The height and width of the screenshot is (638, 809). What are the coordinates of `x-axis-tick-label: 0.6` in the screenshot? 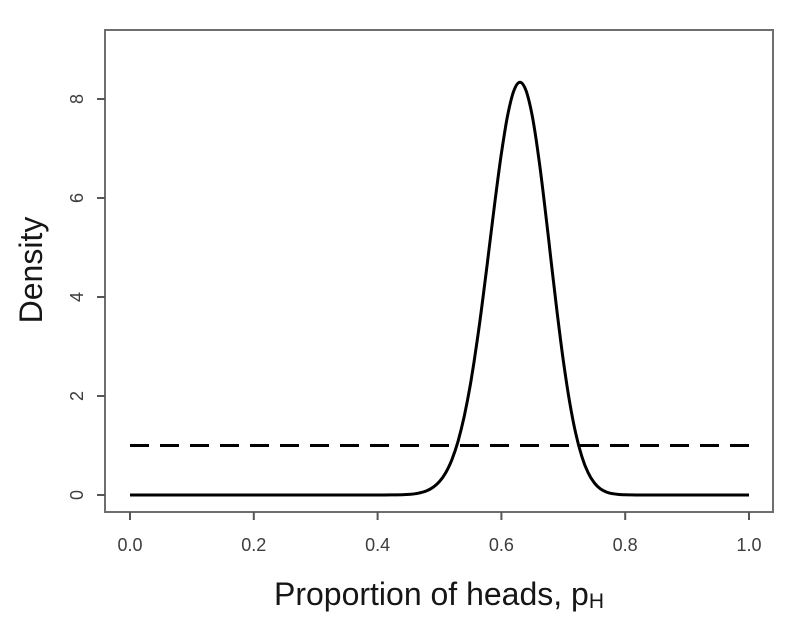 It's located at (501, 545).